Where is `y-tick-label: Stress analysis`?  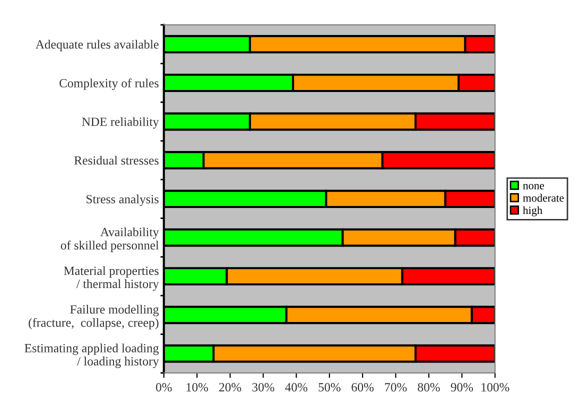
y-tick-label: Stress analysis is located at coordinates (122, 200).